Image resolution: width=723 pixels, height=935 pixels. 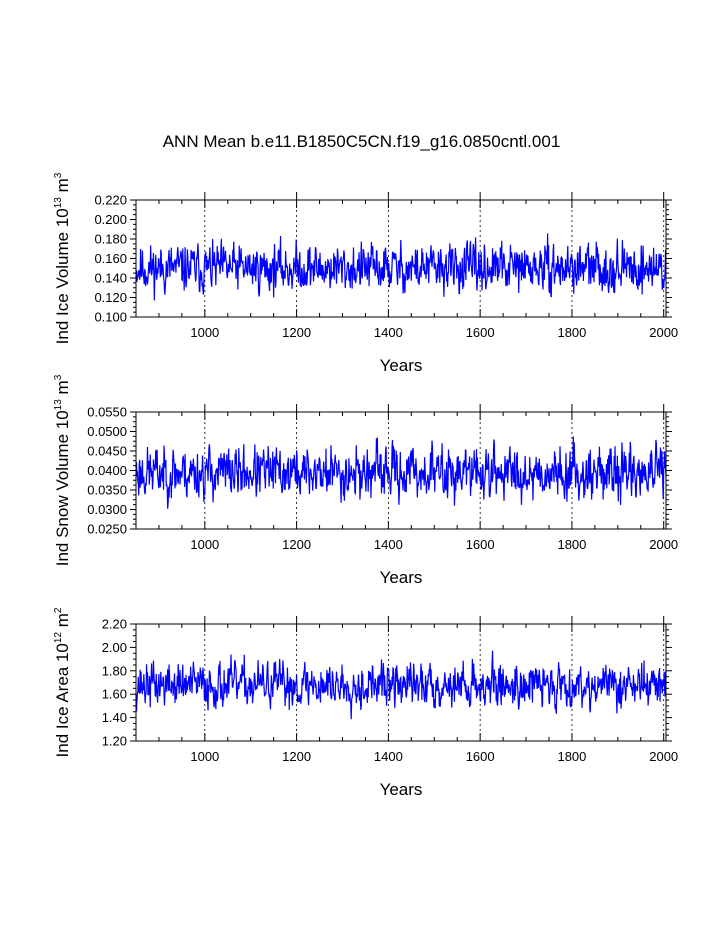 What do you see at coordinates (114, 670) in the screenshot?
I see `ice-area-y-tick-label: 1.80` at bounding box center [114, 670].